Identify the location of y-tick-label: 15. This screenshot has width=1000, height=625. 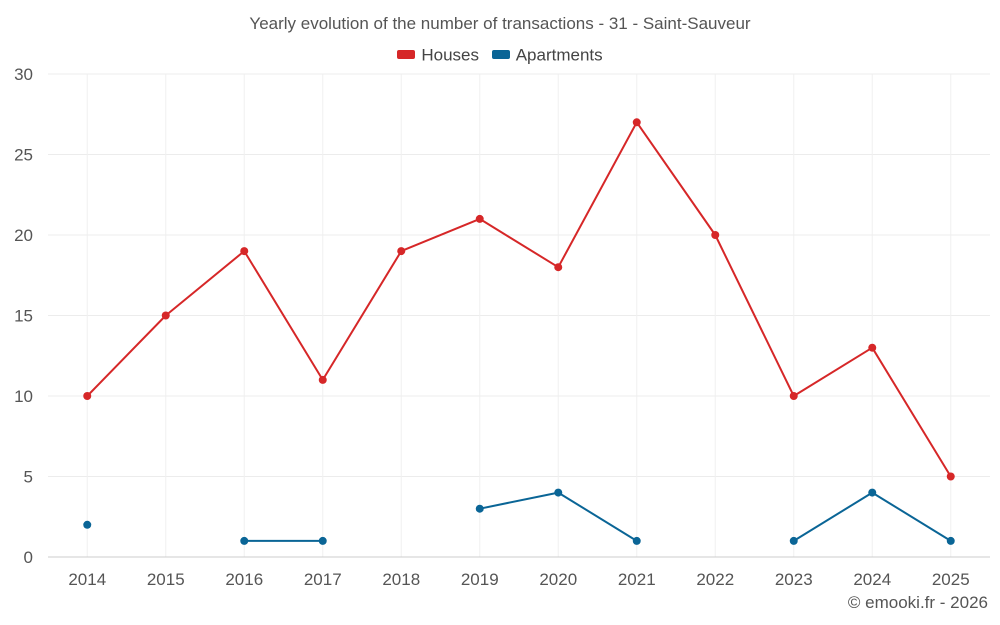
(23, 316).